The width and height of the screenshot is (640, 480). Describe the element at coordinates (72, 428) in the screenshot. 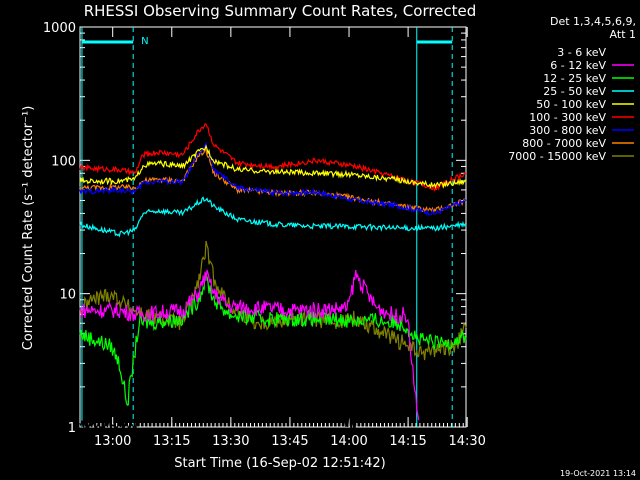

I see `y-tick-label: 1` at that location.